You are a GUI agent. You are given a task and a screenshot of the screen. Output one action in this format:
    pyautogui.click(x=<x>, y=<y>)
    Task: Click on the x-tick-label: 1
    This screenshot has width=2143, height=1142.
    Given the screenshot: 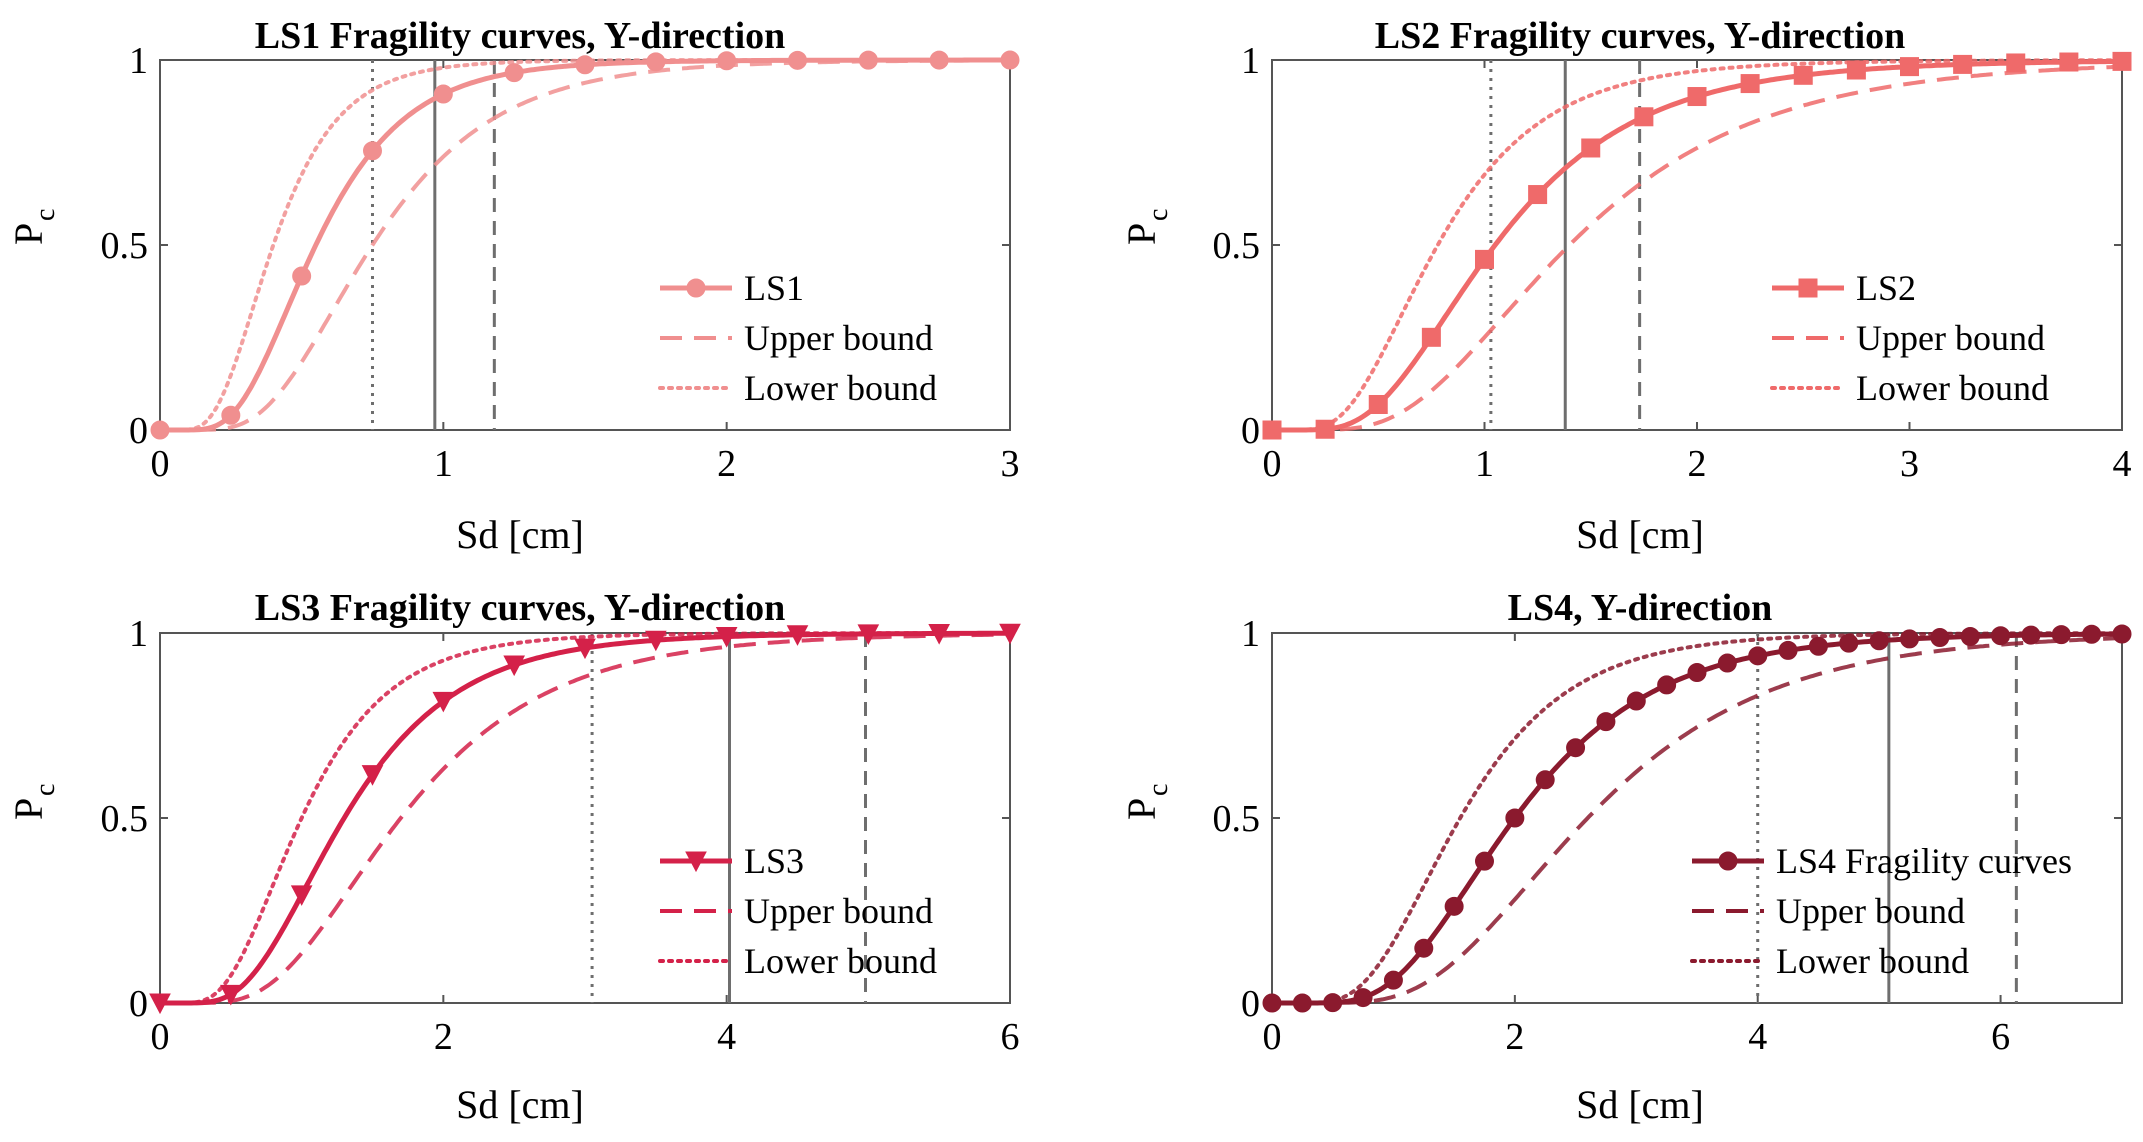 What is the action you would take?
    pyautogui.click(x=443, y=464)
    